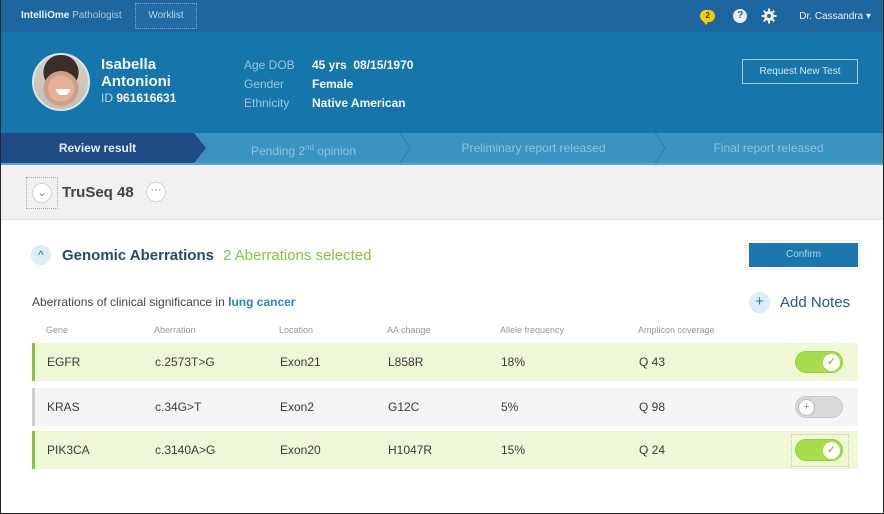 The height and width of the screenshot is (514, 884). Describe the element at coordinates (178, 407) in the screenshot. I see `cell-aberration: c.34G>T` at that location.